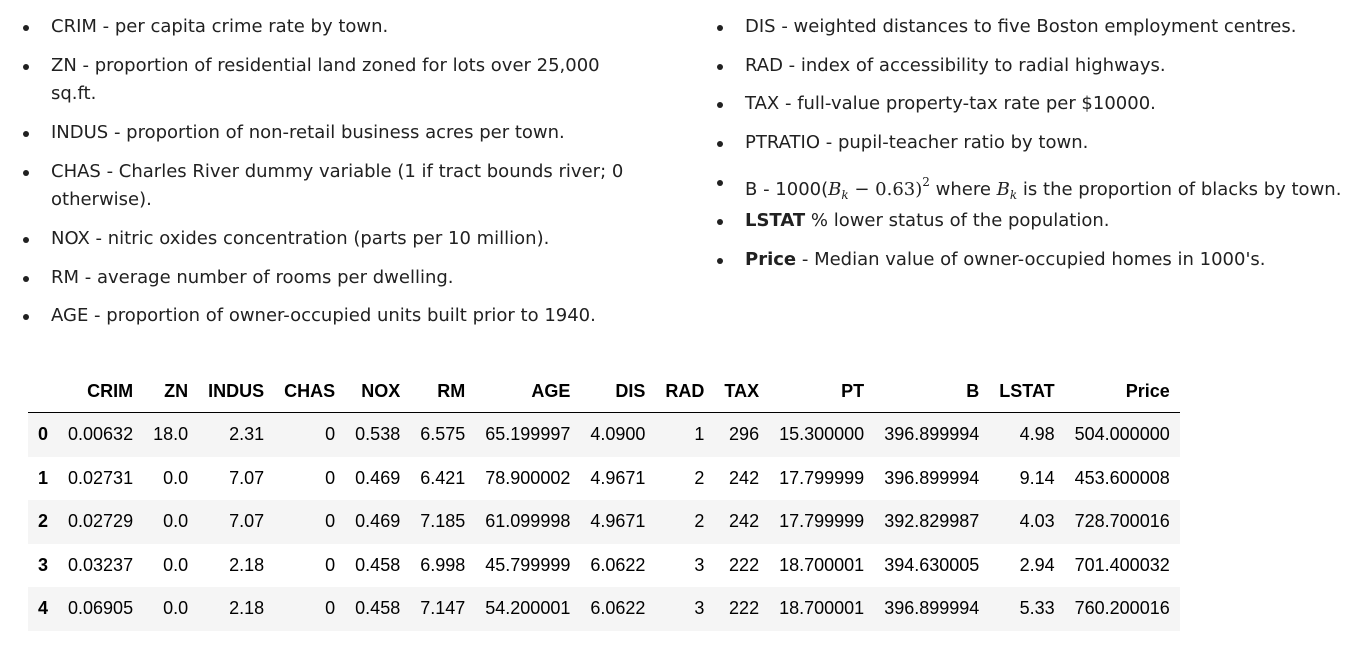 Image resolution: width=1362 pixels, height=655 pixels. I want to click on math-var-2: Bk, so click(1007, 190).